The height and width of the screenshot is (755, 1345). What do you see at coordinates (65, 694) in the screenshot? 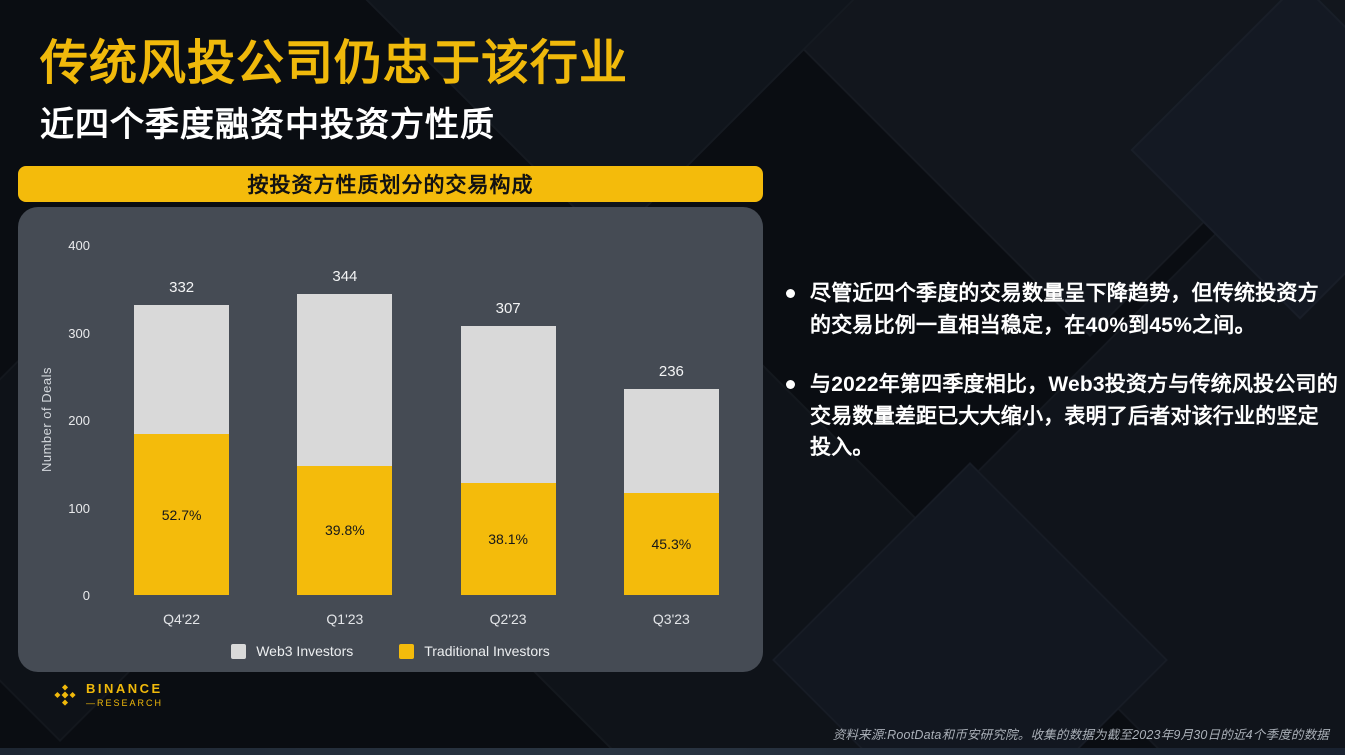
I see `binance-diamond-icon` at bounding box center [65, 694].